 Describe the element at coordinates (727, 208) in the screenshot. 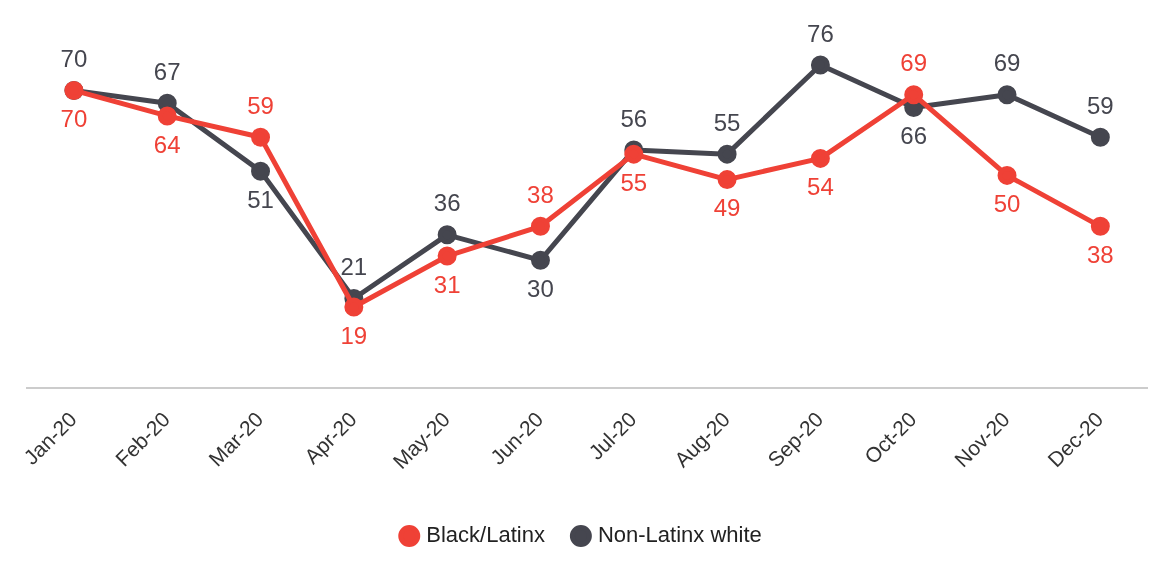

I see `data-label: 49` at that location.